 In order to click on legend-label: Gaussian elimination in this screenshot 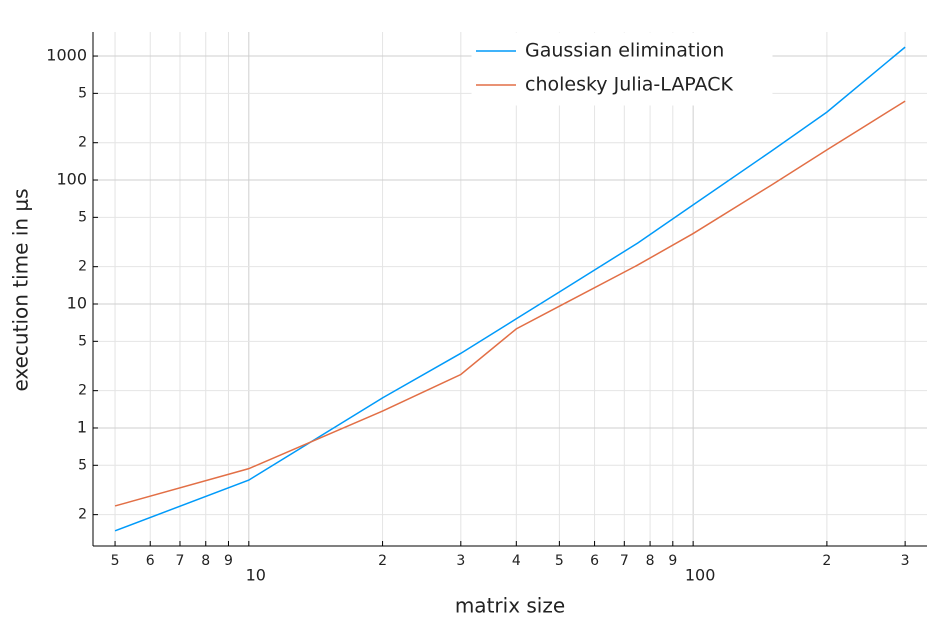, I will do `click(624, 51)`.